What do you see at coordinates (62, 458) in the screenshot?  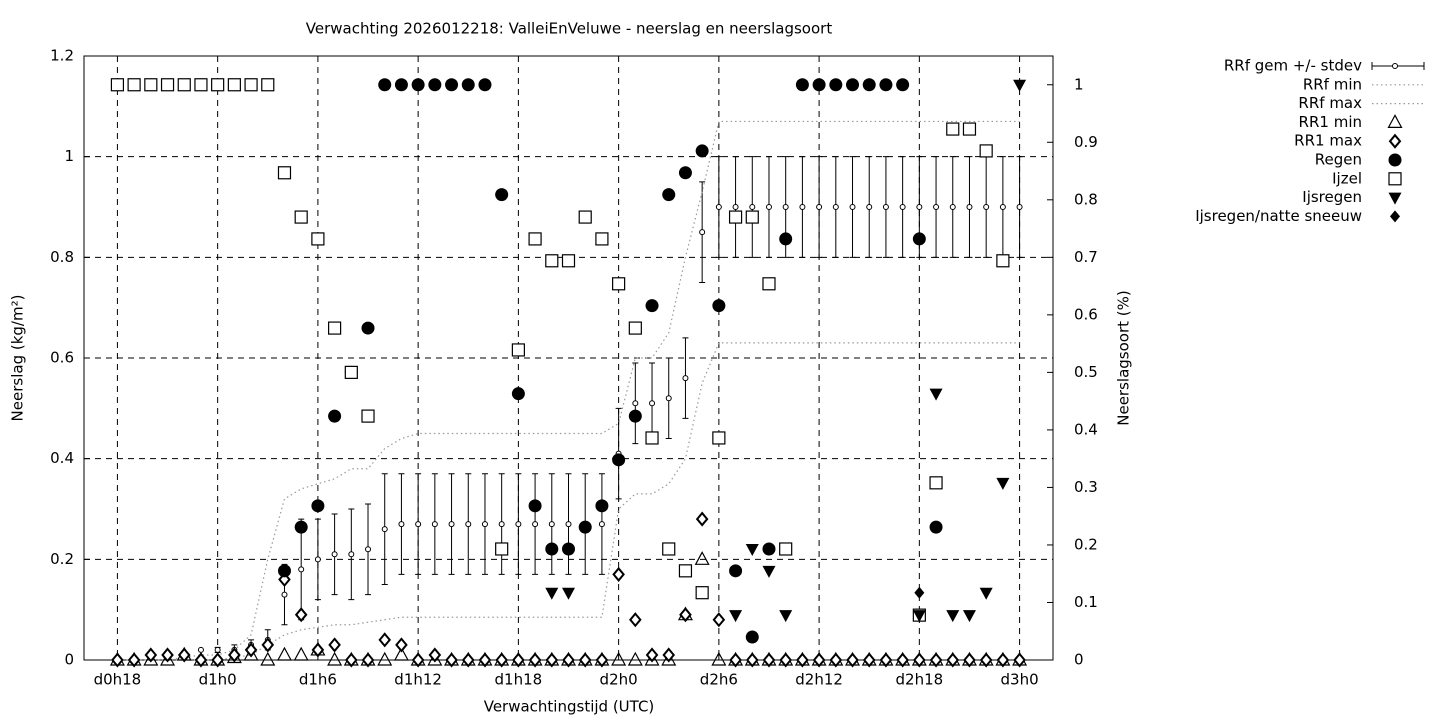 I see `y-tick-label: 0.4` at bounding box center [62, 458].